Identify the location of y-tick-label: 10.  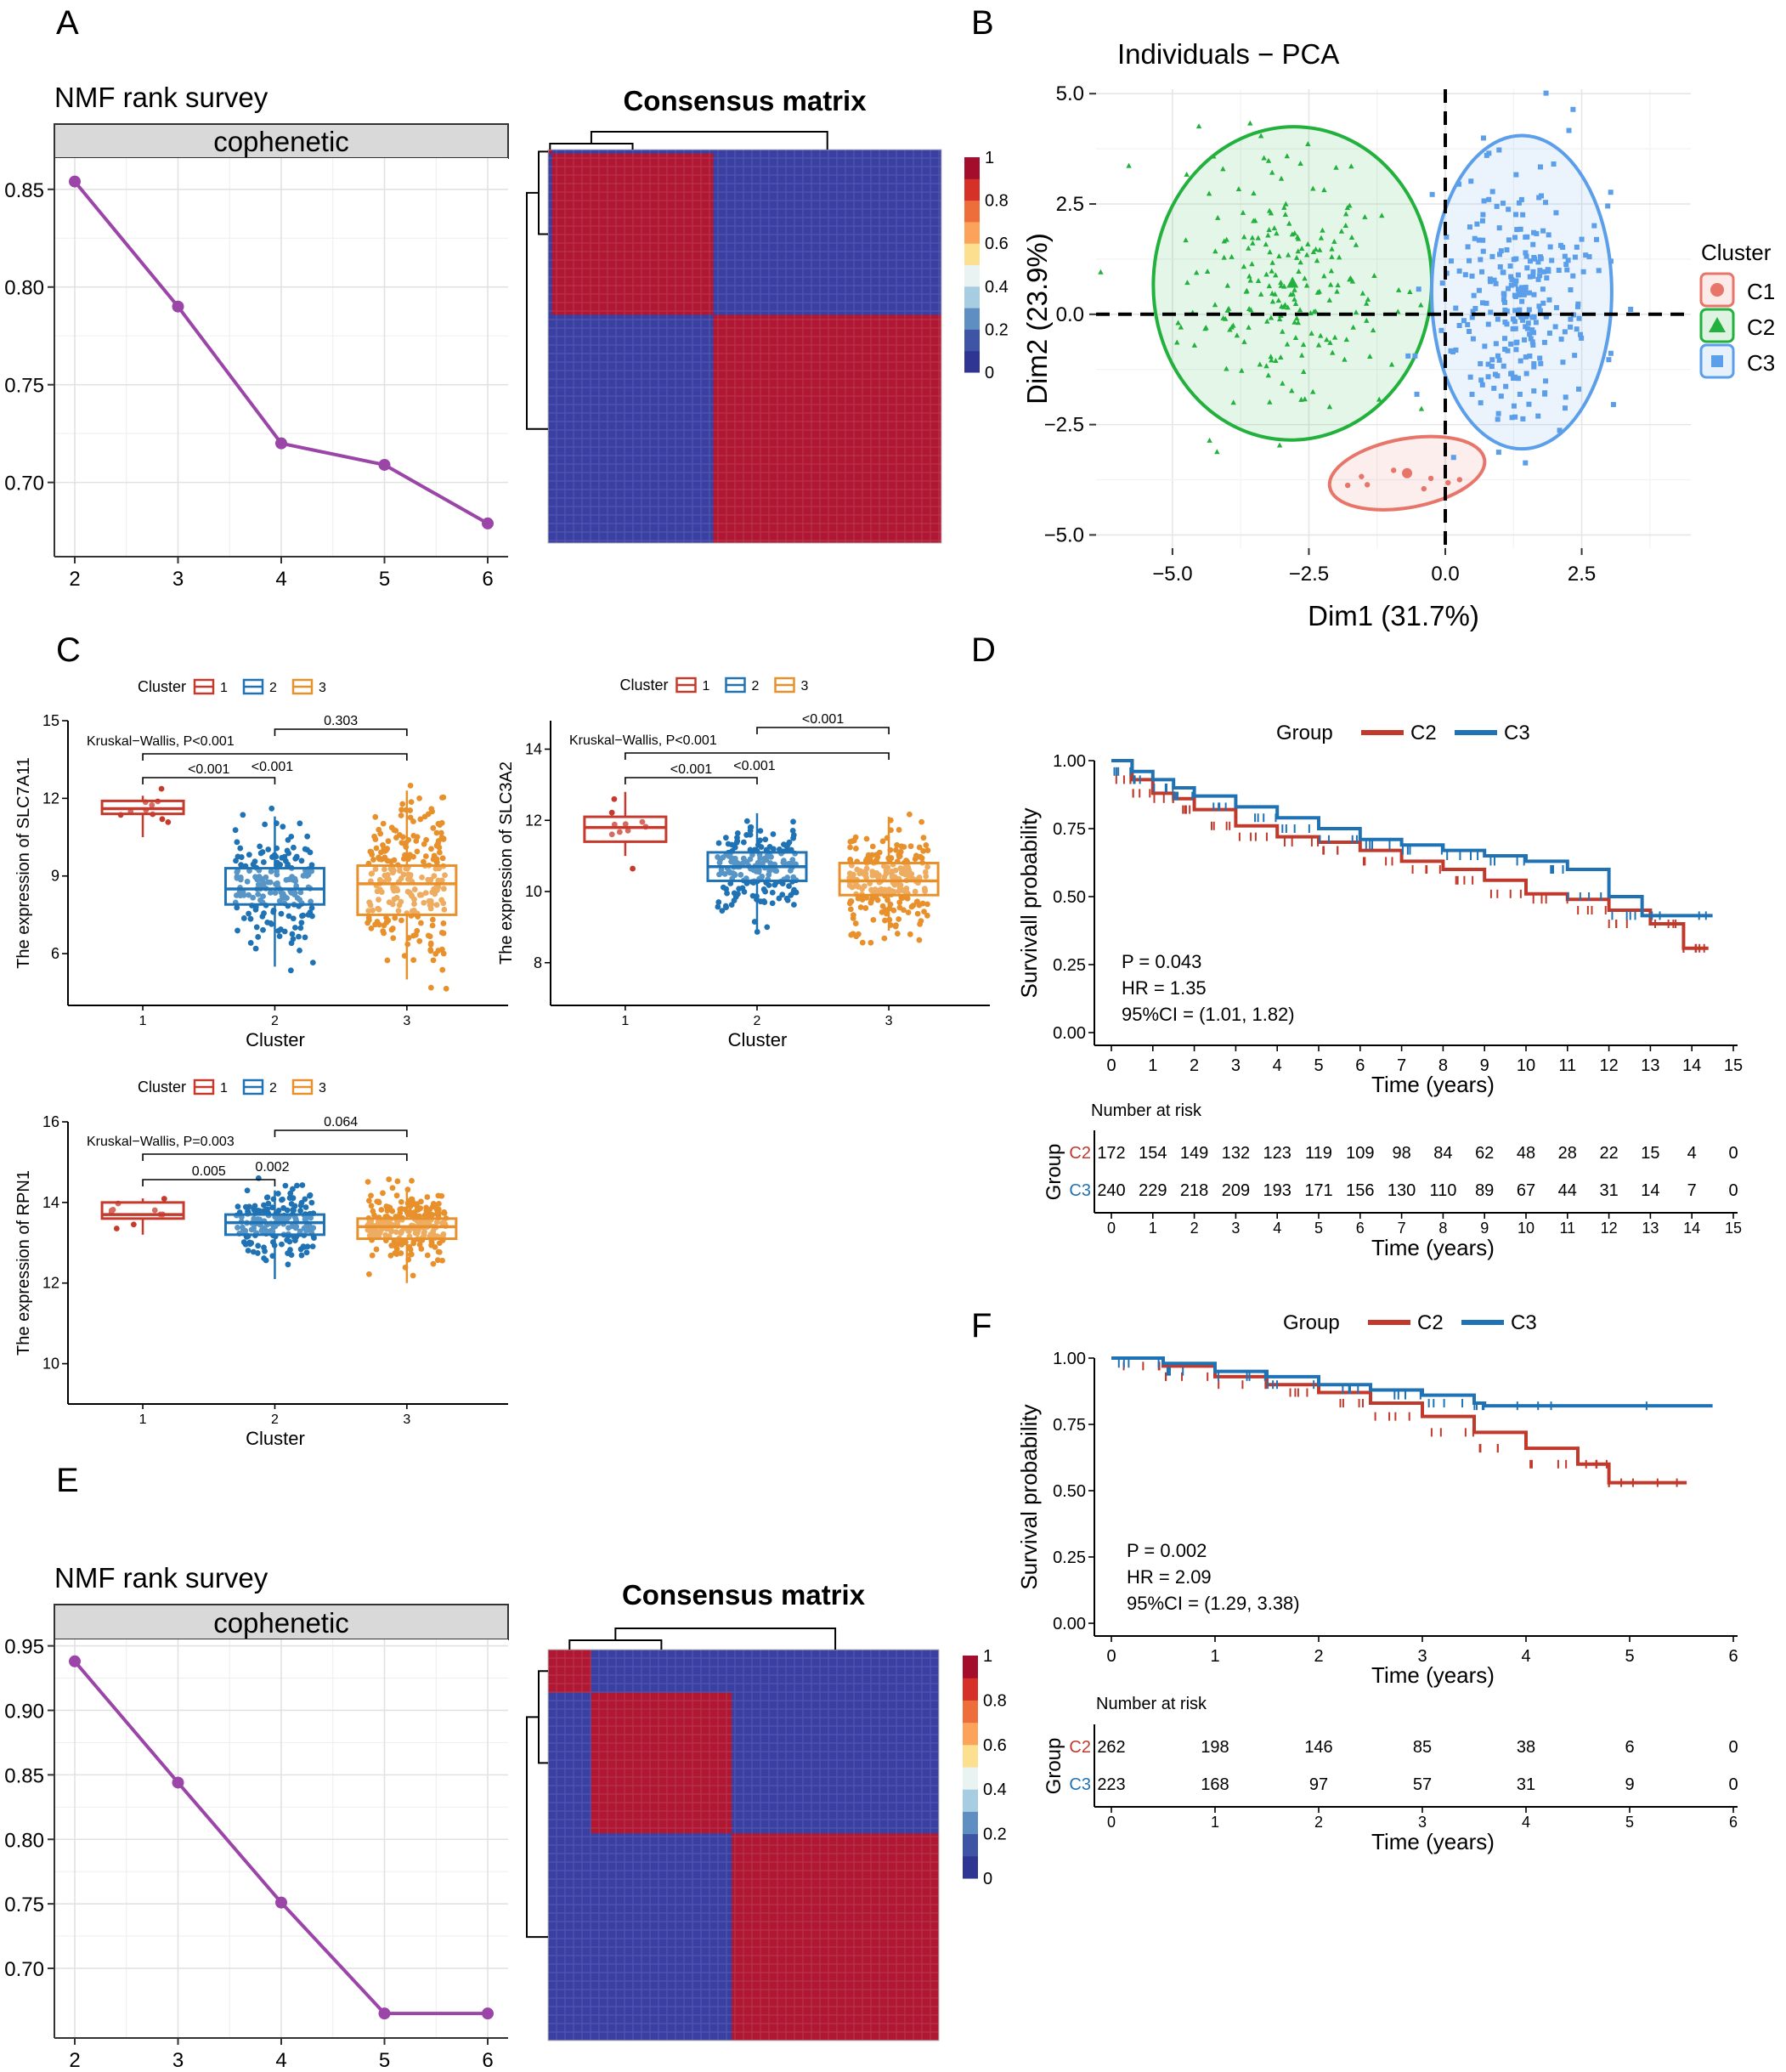
(533, 891).